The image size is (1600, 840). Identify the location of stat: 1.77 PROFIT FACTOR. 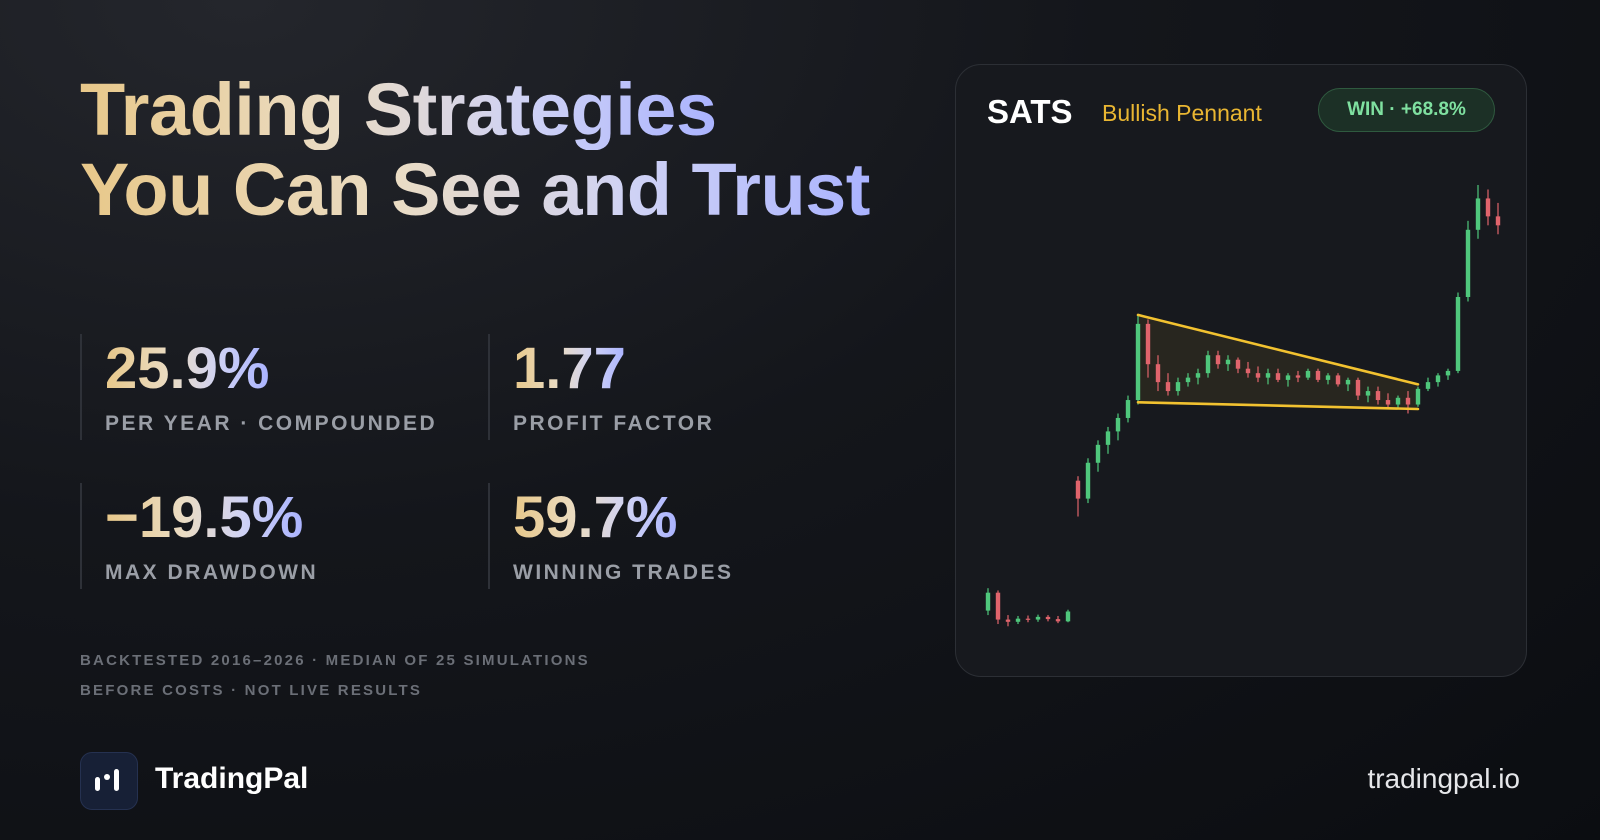
(601, 387).